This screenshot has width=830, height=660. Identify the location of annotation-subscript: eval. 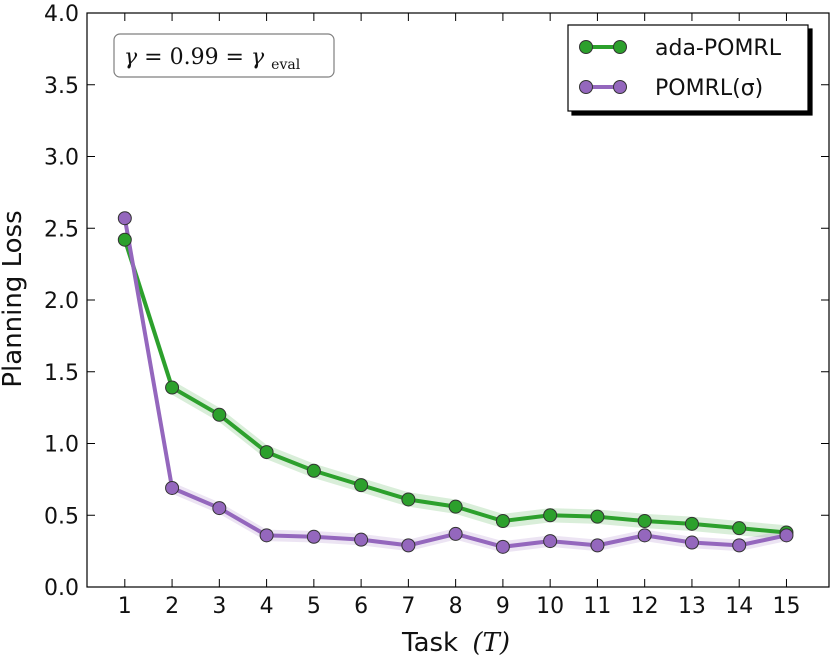
(286, 65).